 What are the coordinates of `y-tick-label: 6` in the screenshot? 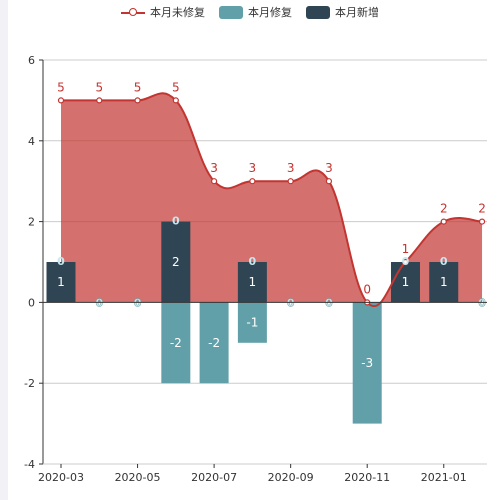 It's located at (31, 60).